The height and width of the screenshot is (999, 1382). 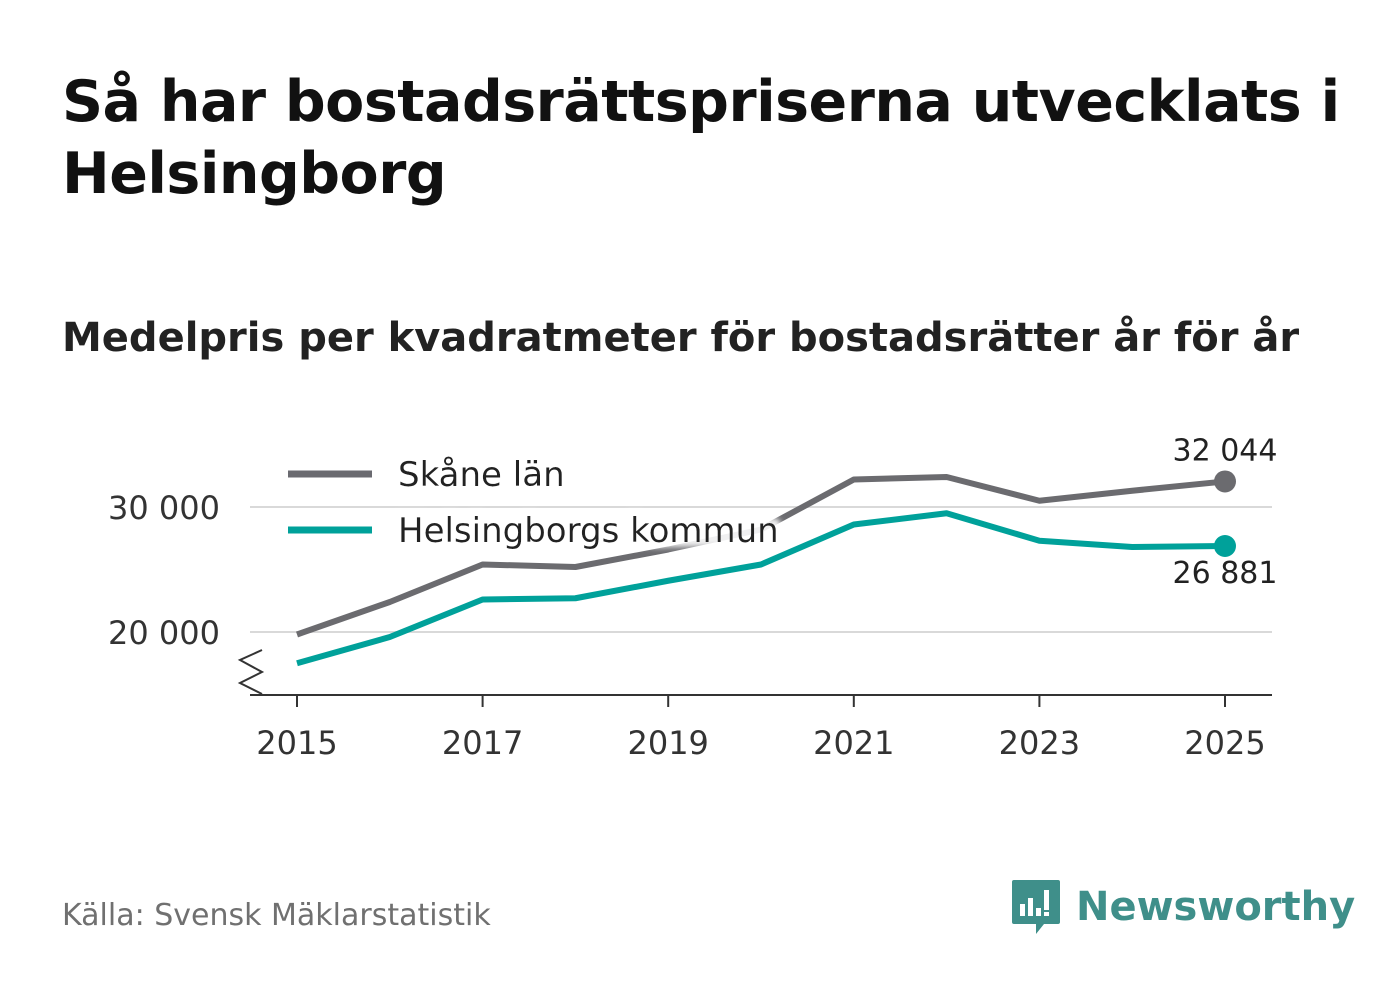 I want to click on end-value-label: 26 881, so click(x=1225, y=573).